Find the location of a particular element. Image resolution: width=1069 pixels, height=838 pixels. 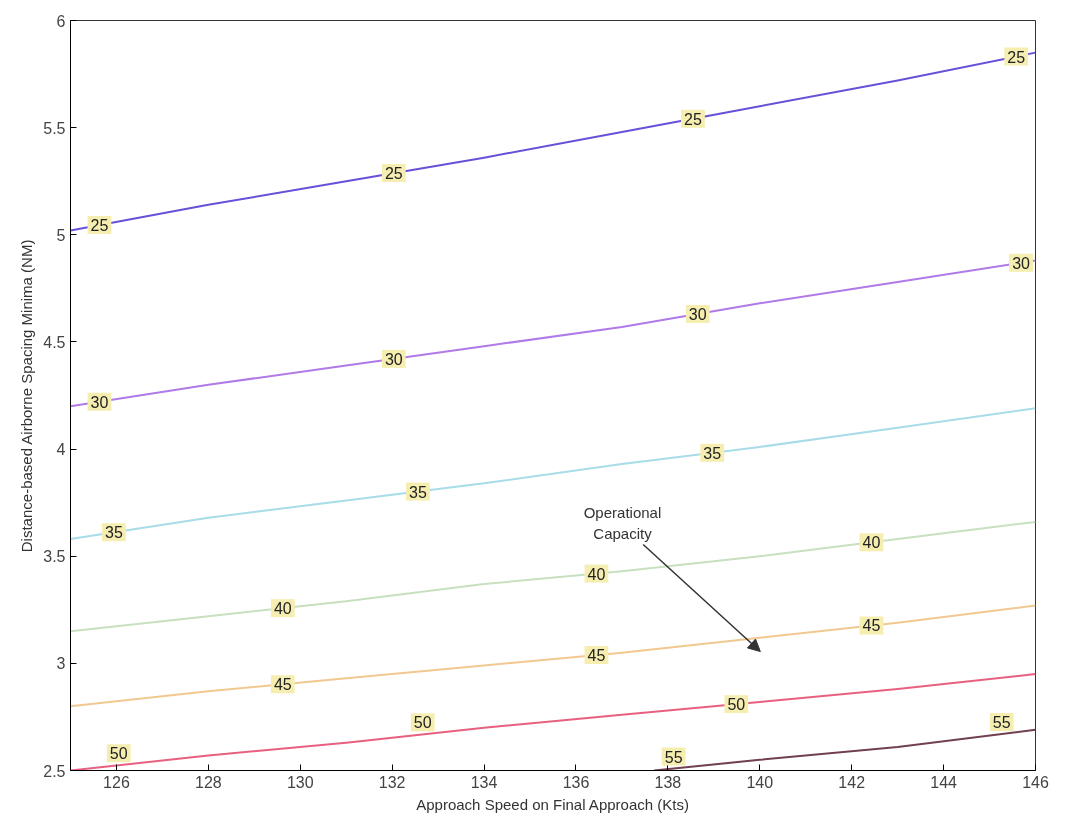

x-tick-label: 138 is located at coordinates (668, 782).